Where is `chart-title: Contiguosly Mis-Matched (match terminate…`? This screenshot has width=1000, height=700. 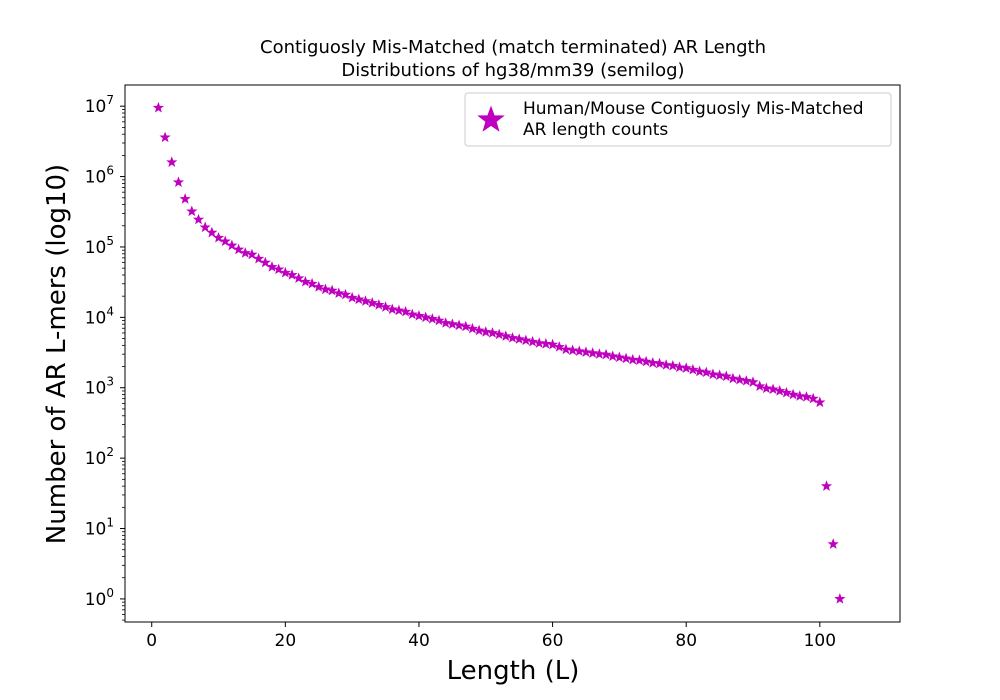 chart-title: Contiguosly Mis-Matched (match terminate… is located at coordinates (513, 47).